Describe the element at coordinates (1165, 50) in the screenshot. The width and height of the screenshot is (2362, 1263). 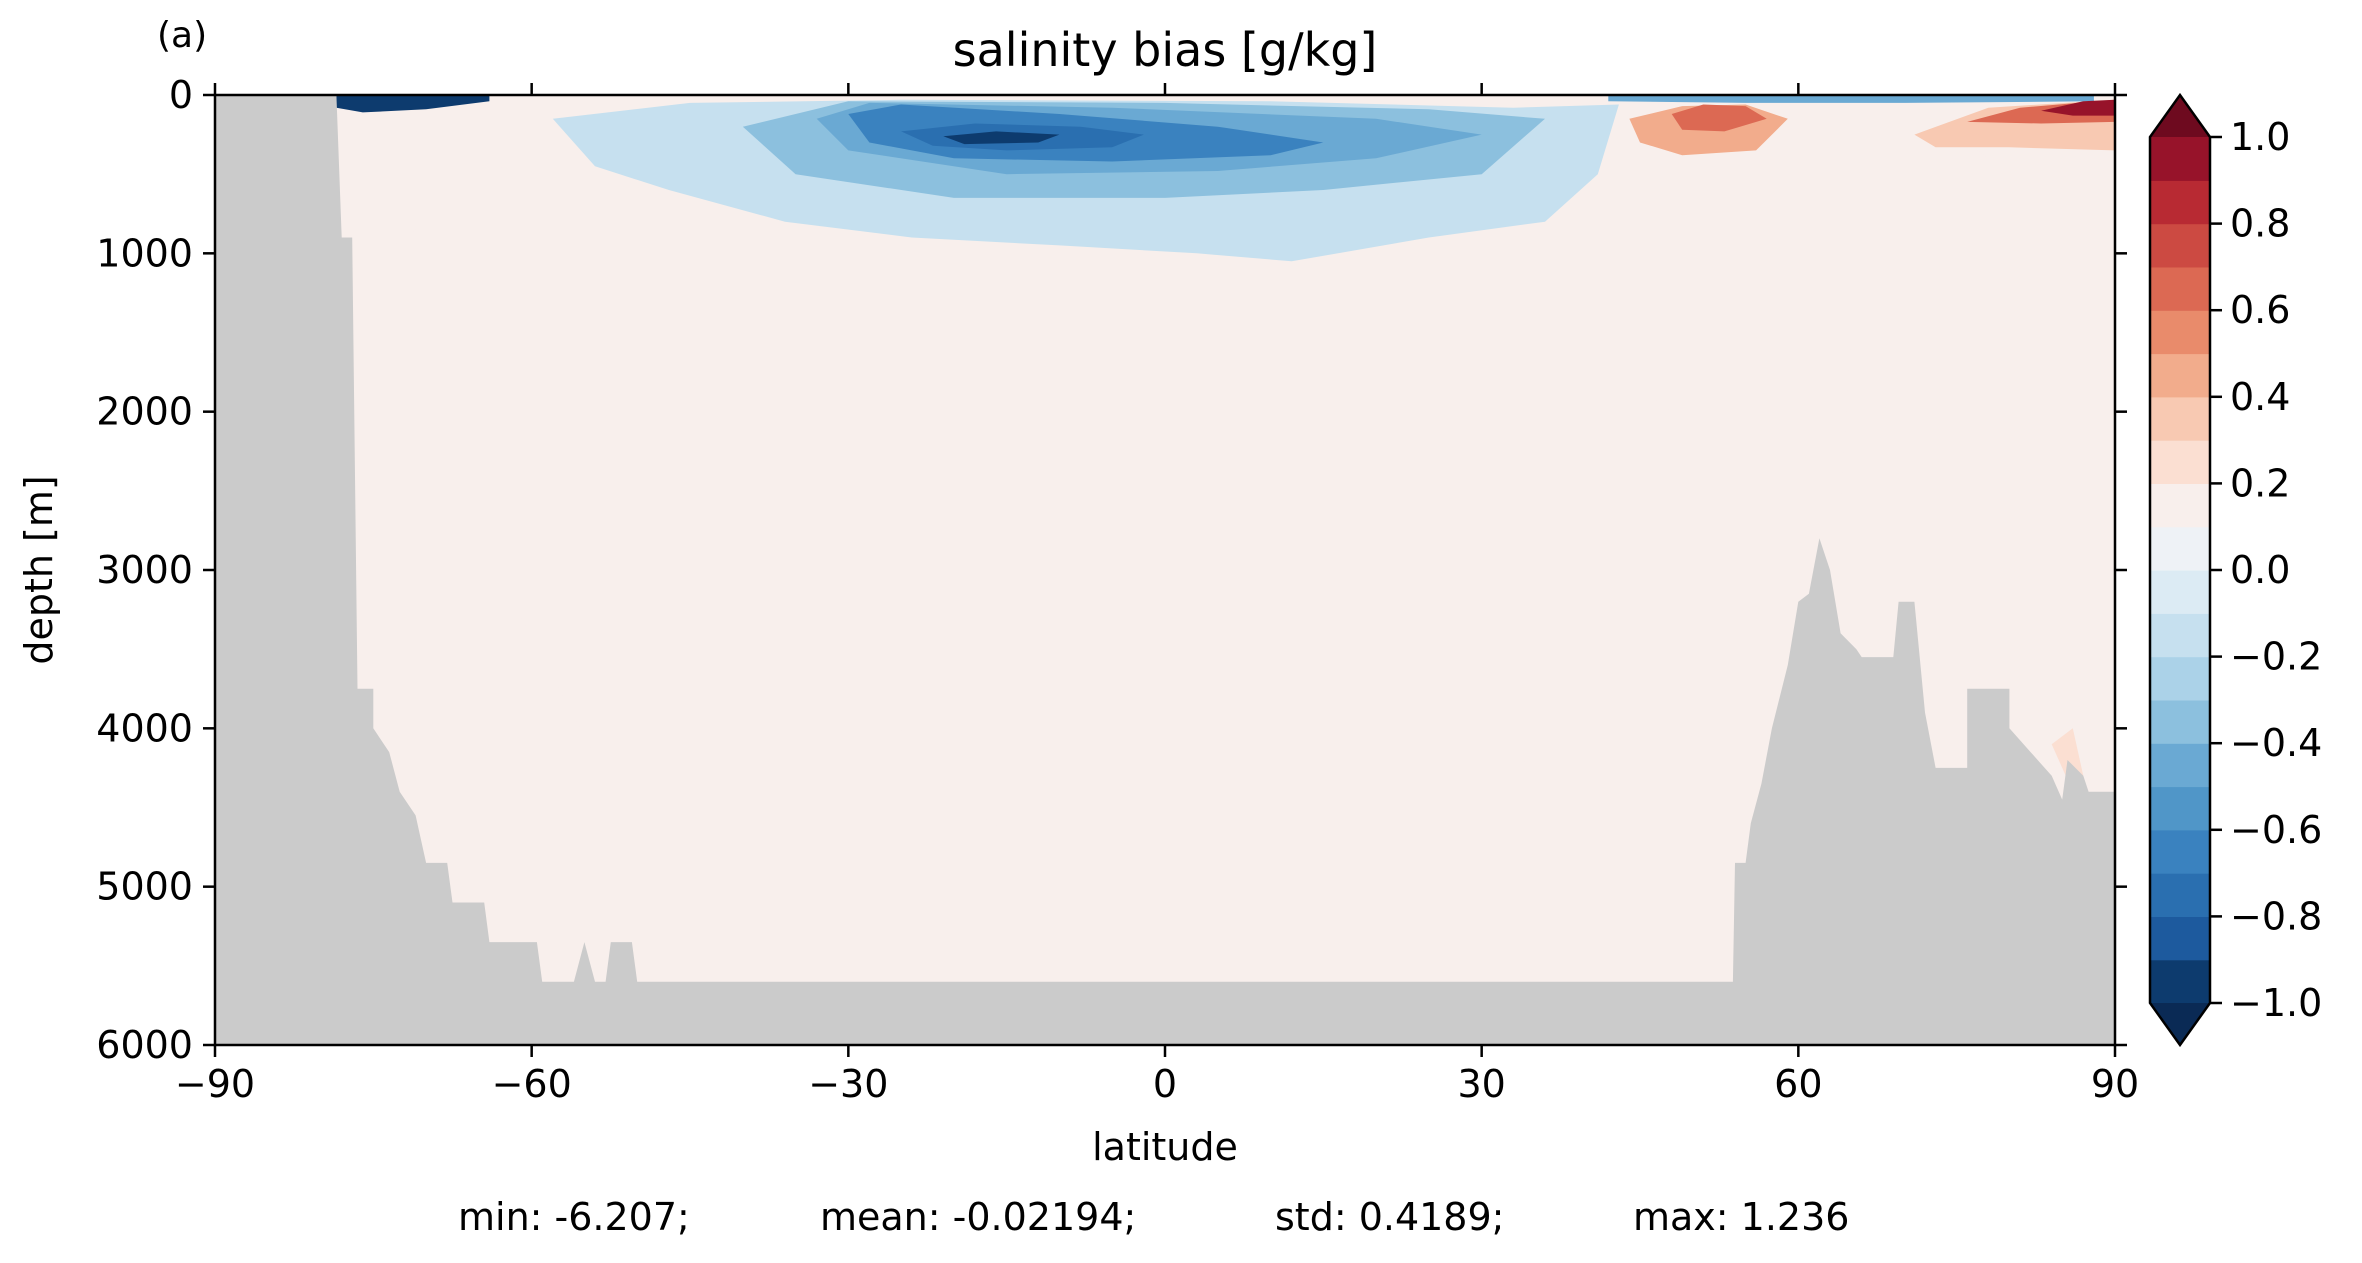
I see `chart-title: salinity bias [g/kg]` at that location.